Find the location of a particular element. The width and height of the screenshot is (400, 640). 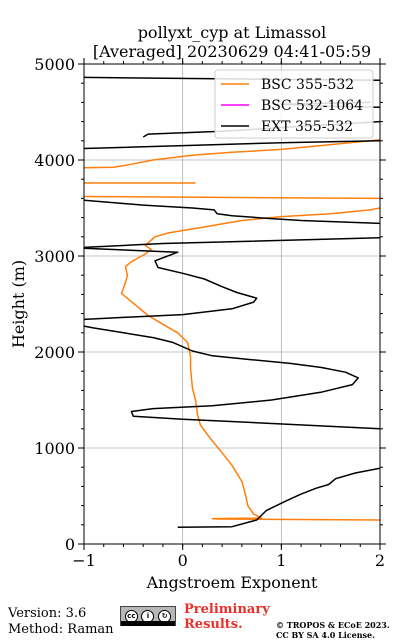

y-tick-label: 5000 is located at coordinates (54, 64).